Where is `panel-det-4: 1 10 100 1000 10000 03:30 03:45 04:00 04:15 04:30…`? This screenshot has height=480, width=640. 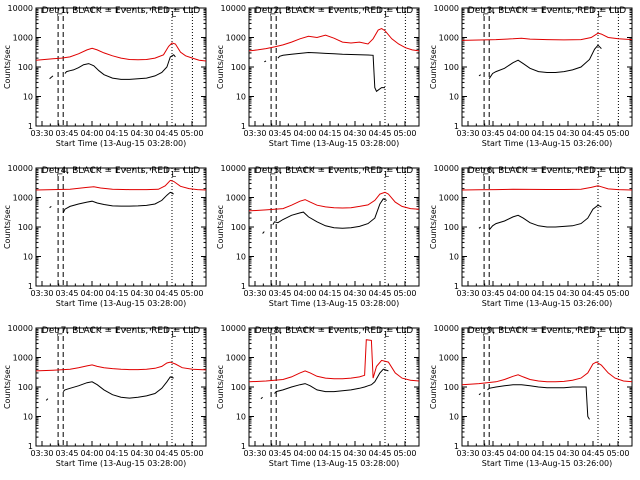 panel-det-4: 1 10 100 1000 10000 03:30 03:45 04:00 04:15 04:30… is located at coordinates (105, 236).